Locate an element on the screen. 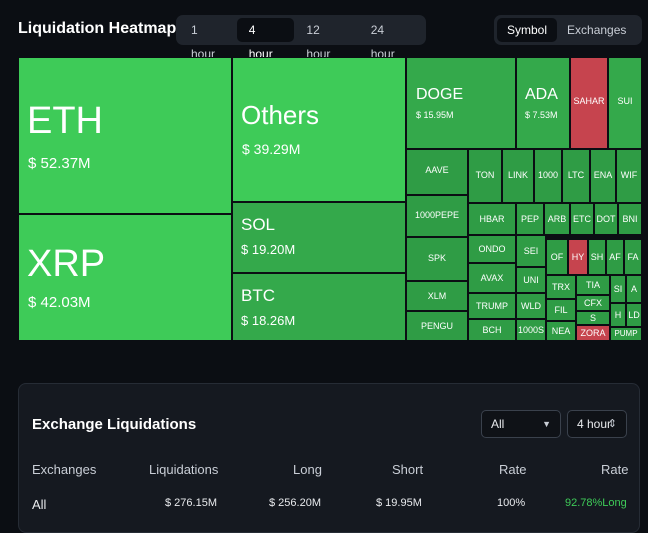 This screenshot has width=648, height=533. cell-symbol: S is located at coordinates (592, 318).